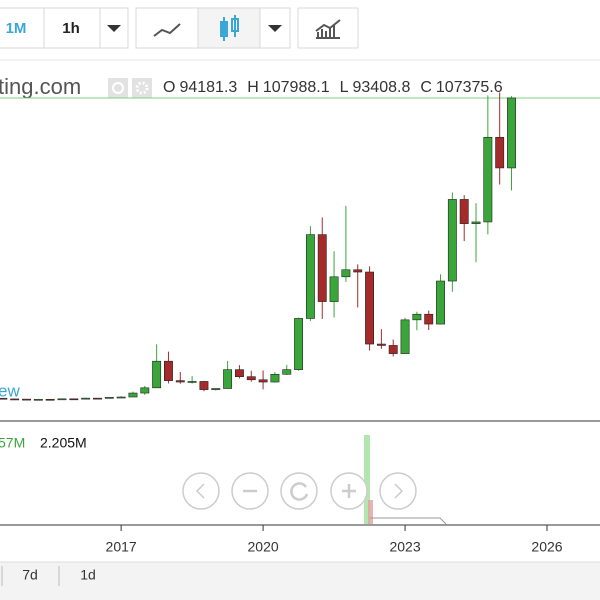  Describe the element at coordinates (546, 547) in the screenshot. I see `x-tick-label: 2026` at that location.